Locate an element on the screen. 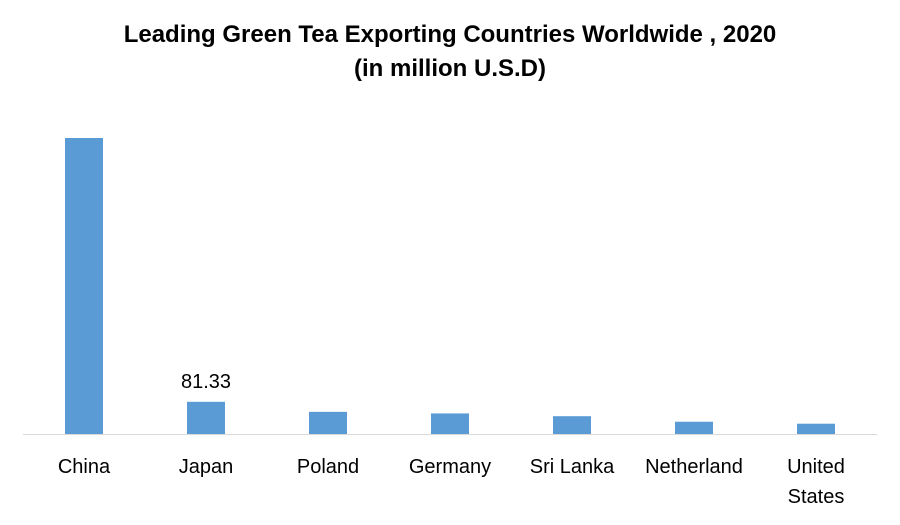 The height and width of the screenshot is (525, 900). x-tick-label: Netherland is located at coordinates (694, 467).